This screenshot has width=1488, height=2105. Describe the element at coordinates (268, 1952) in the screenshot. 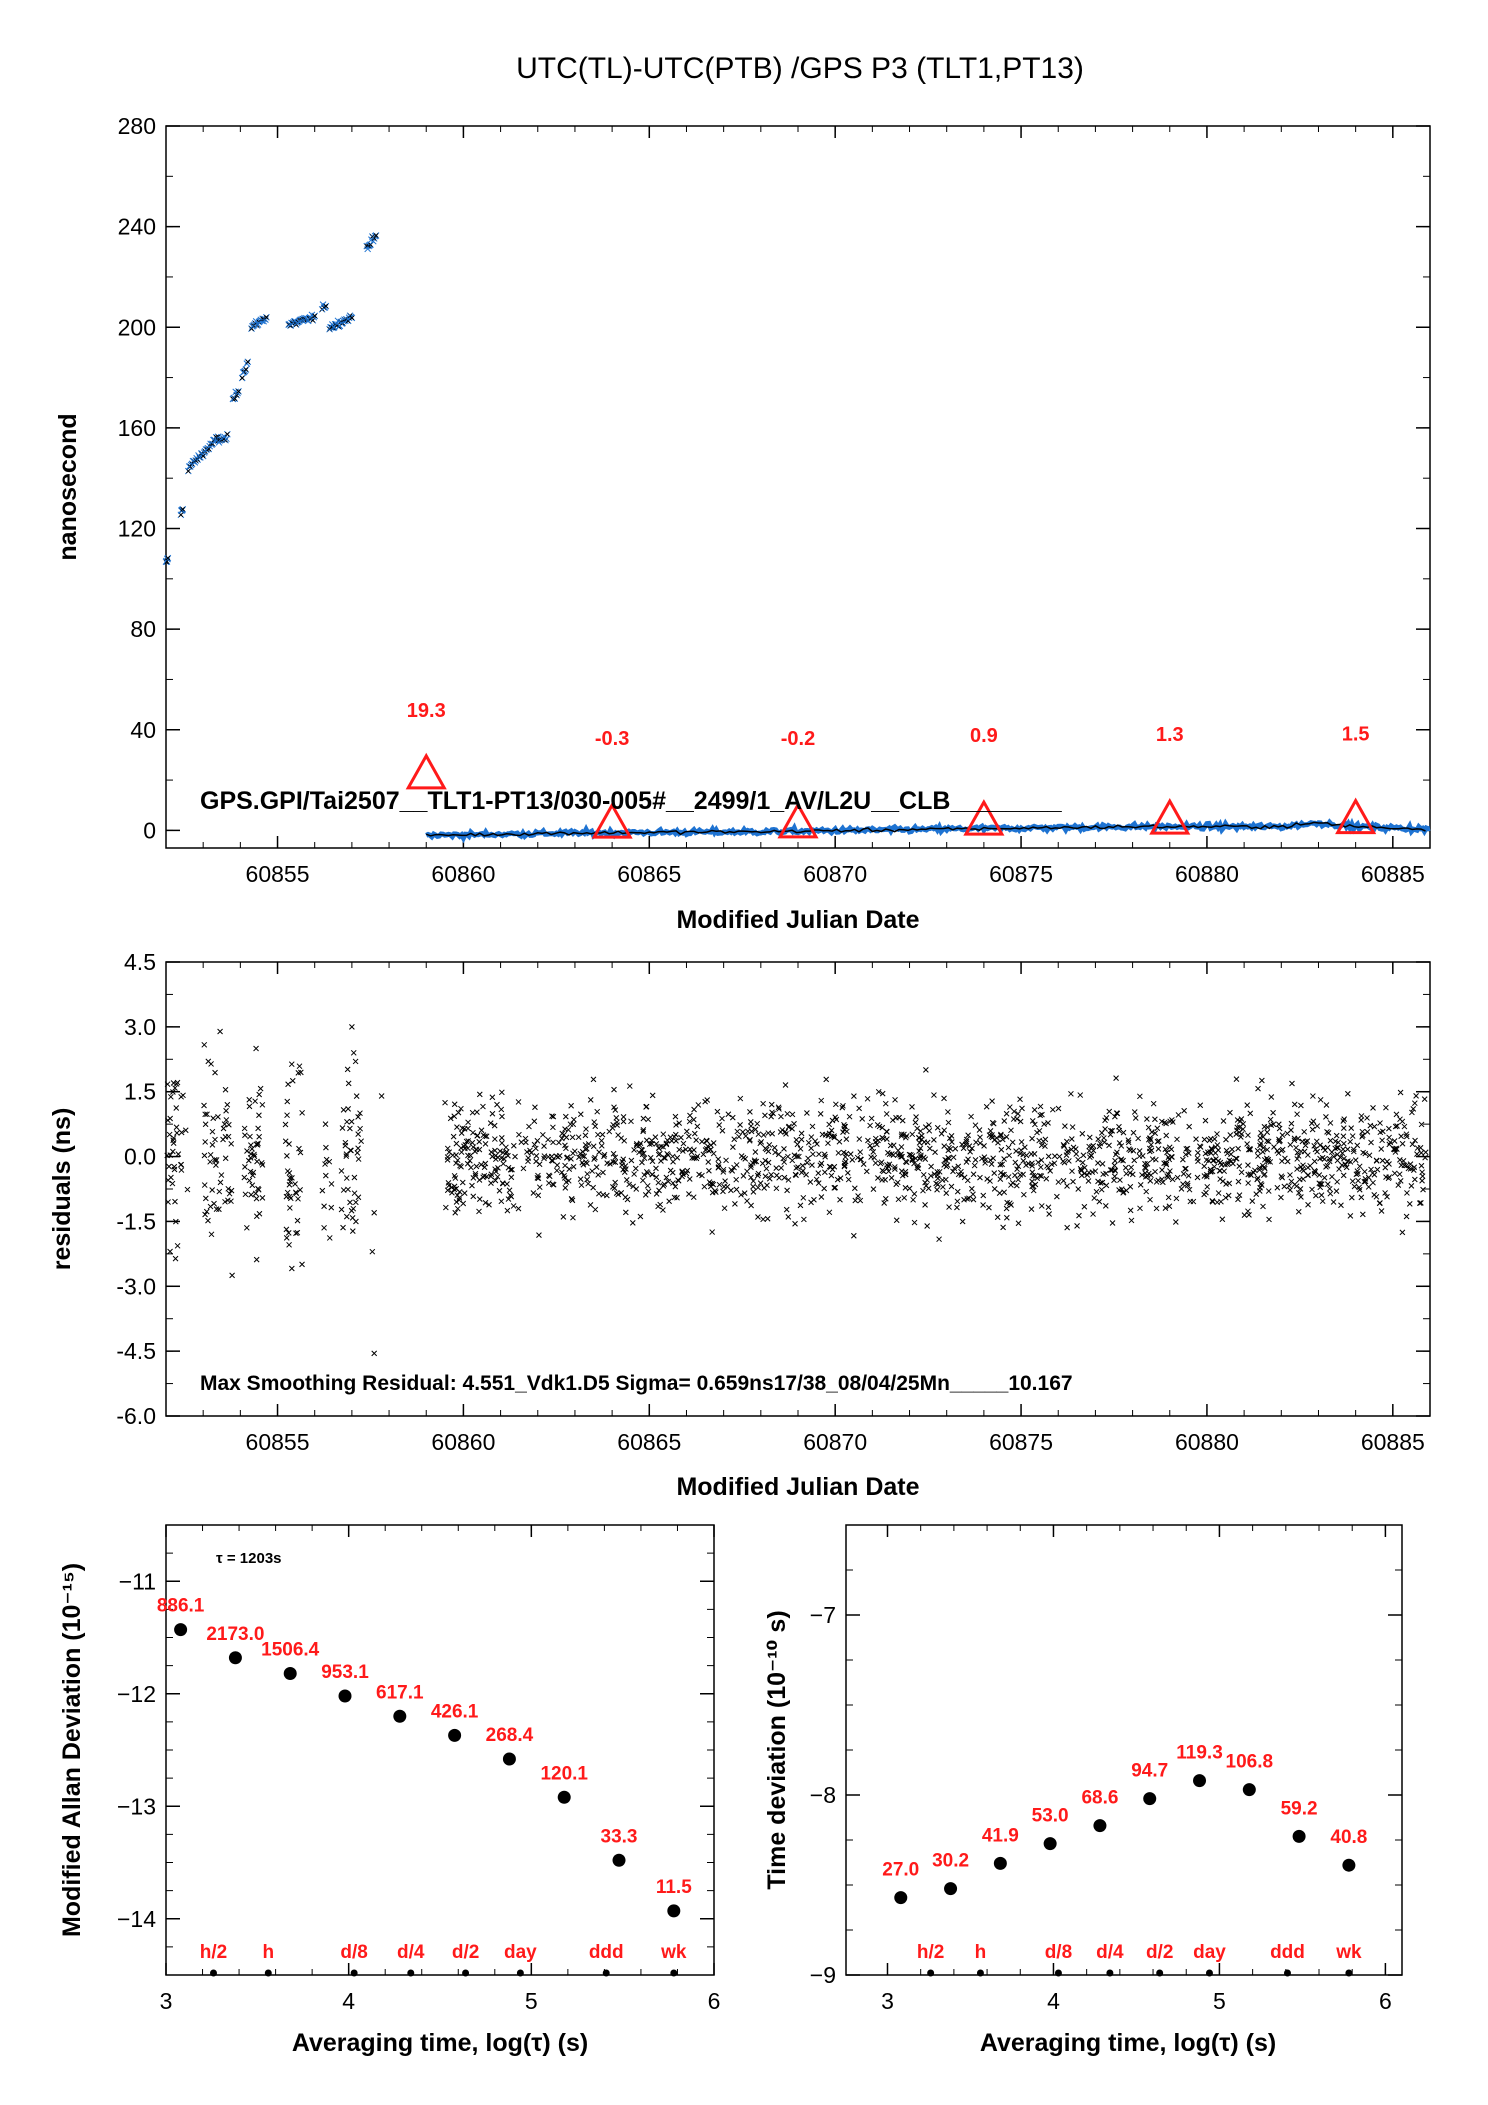

I see `reference-label: h` at that location.